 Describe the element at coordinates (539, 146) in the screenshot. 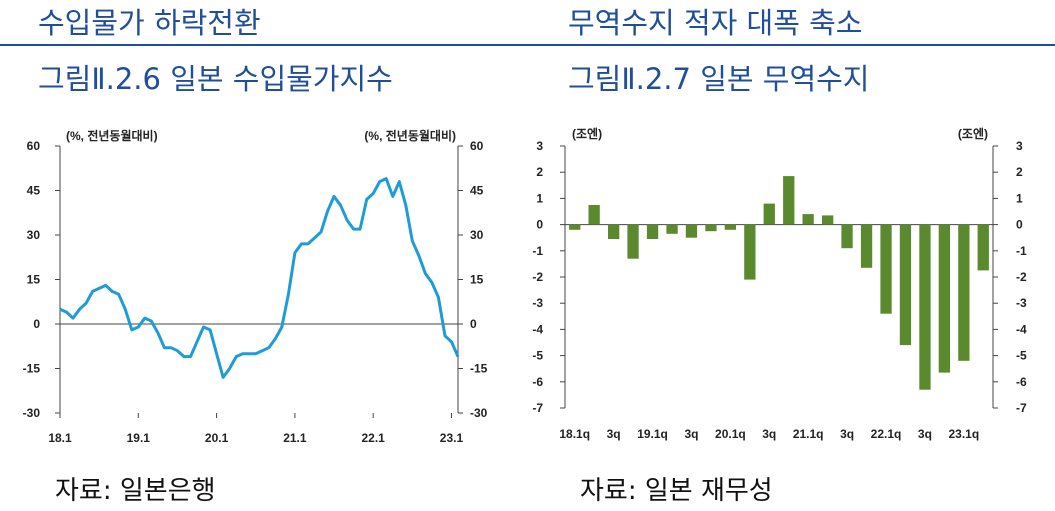

I see `left-y-tick-label: 3` at that location.